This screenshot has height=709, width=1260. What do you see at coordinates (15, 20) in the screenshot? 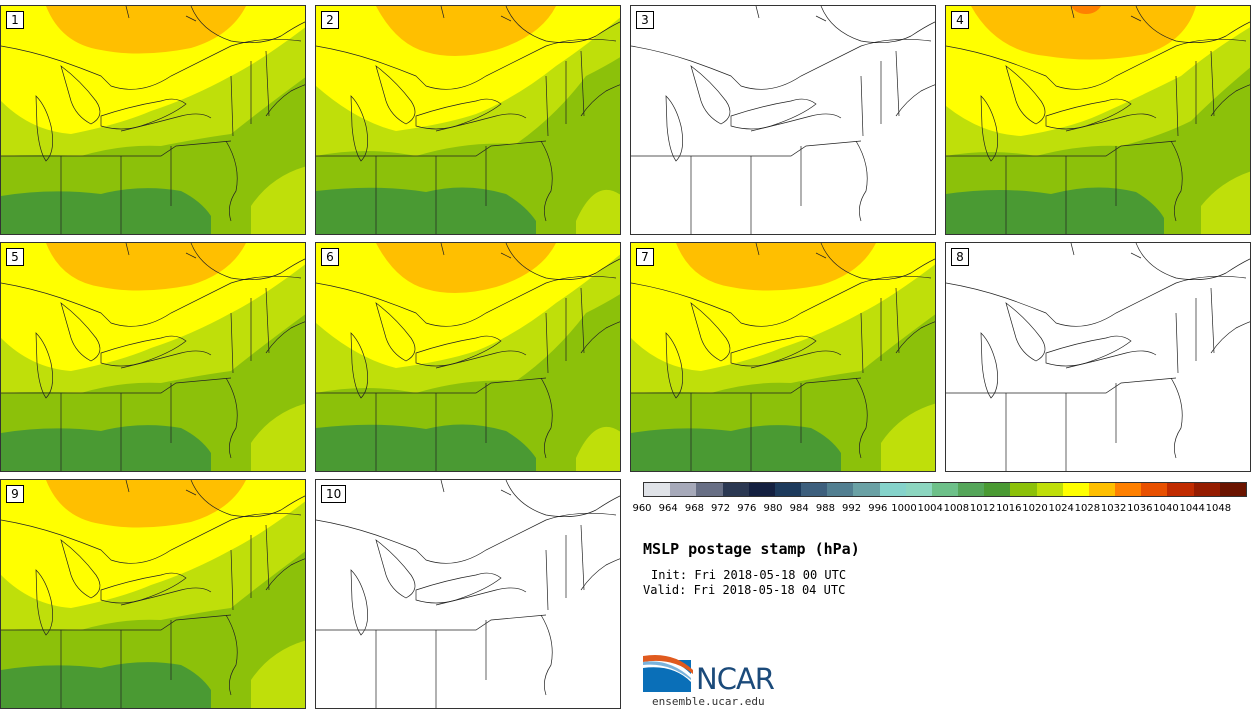
I see `panel-number: 1` at bounding box center [15, 20].